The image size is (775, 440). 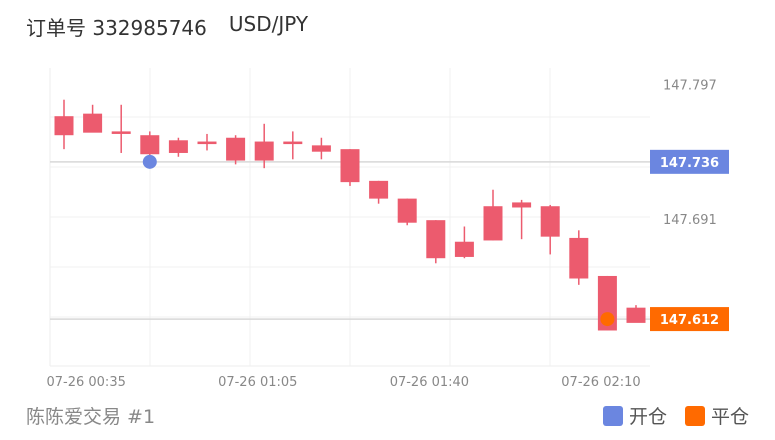 I want to click on chart-header: 订单号 332985746 USD/JPY, so click(x=167, y=26).